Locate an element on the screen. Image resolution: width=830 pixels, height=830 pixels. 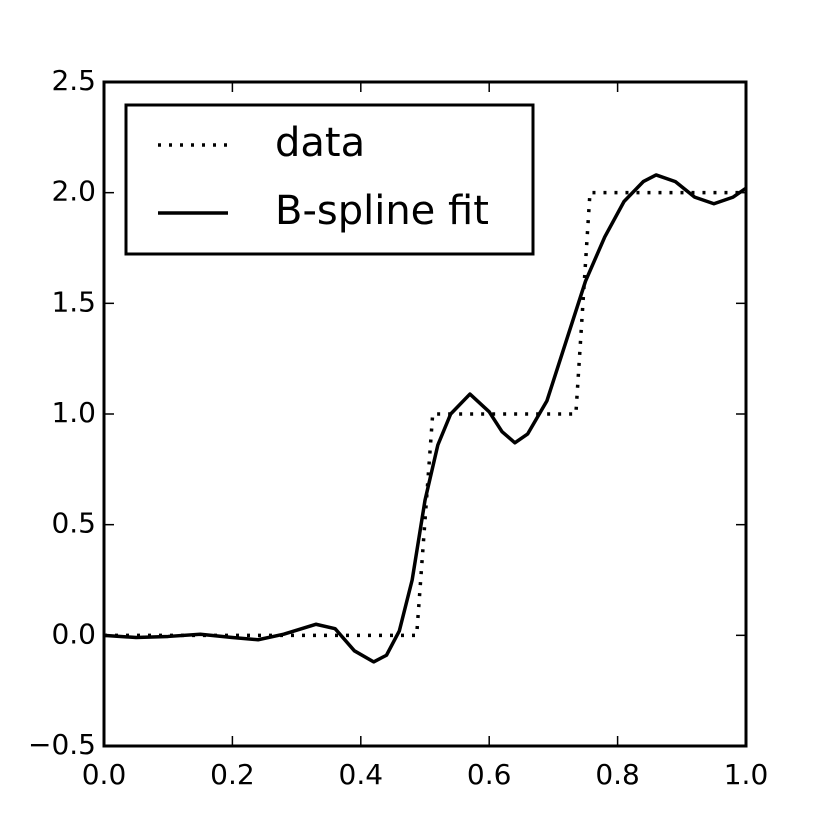
y-tick-label: 1.0 is located at coordinates (73, 412).